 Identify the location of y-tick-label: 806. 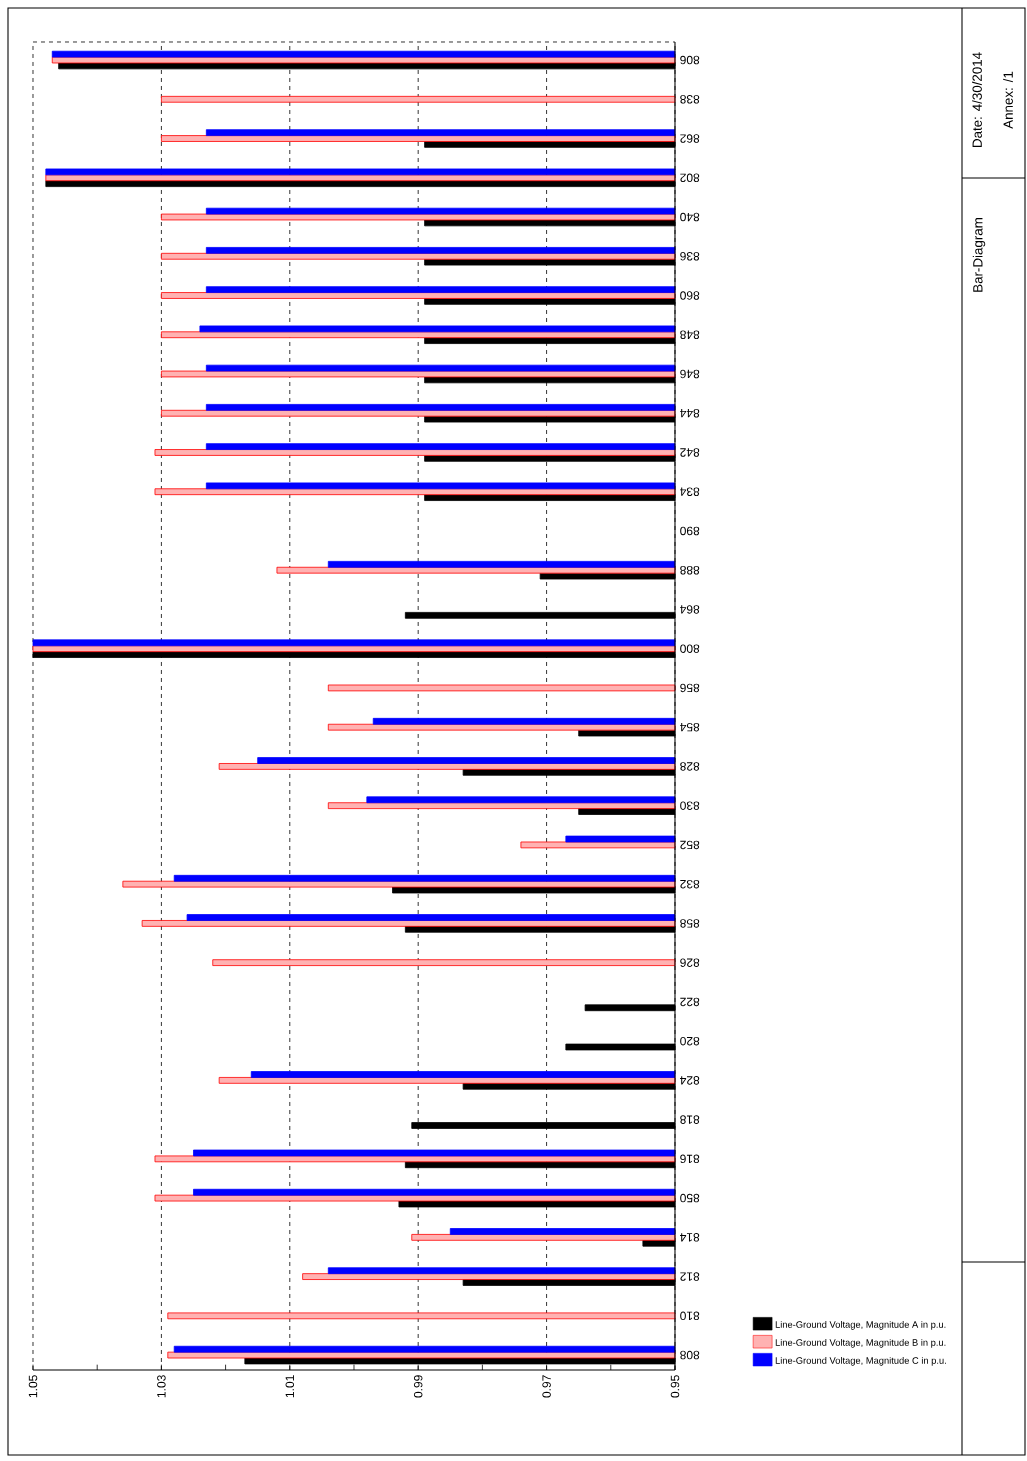
(690, 60).